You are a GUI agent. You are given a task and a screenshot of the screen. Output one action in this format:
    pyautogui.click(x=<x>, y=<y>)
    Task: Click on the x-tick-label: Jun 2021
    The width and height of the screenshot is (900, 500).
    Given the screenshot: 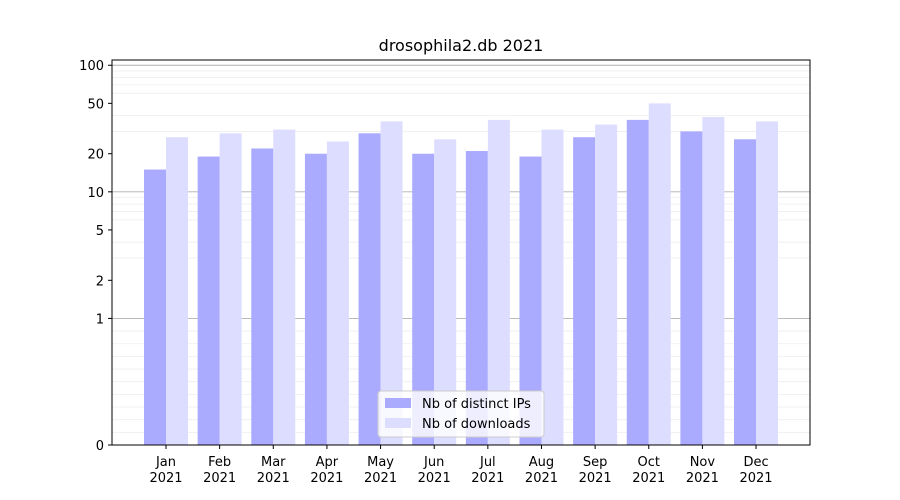 What is the action you would take?
    pyautogui.click(x=434, y=470)
    